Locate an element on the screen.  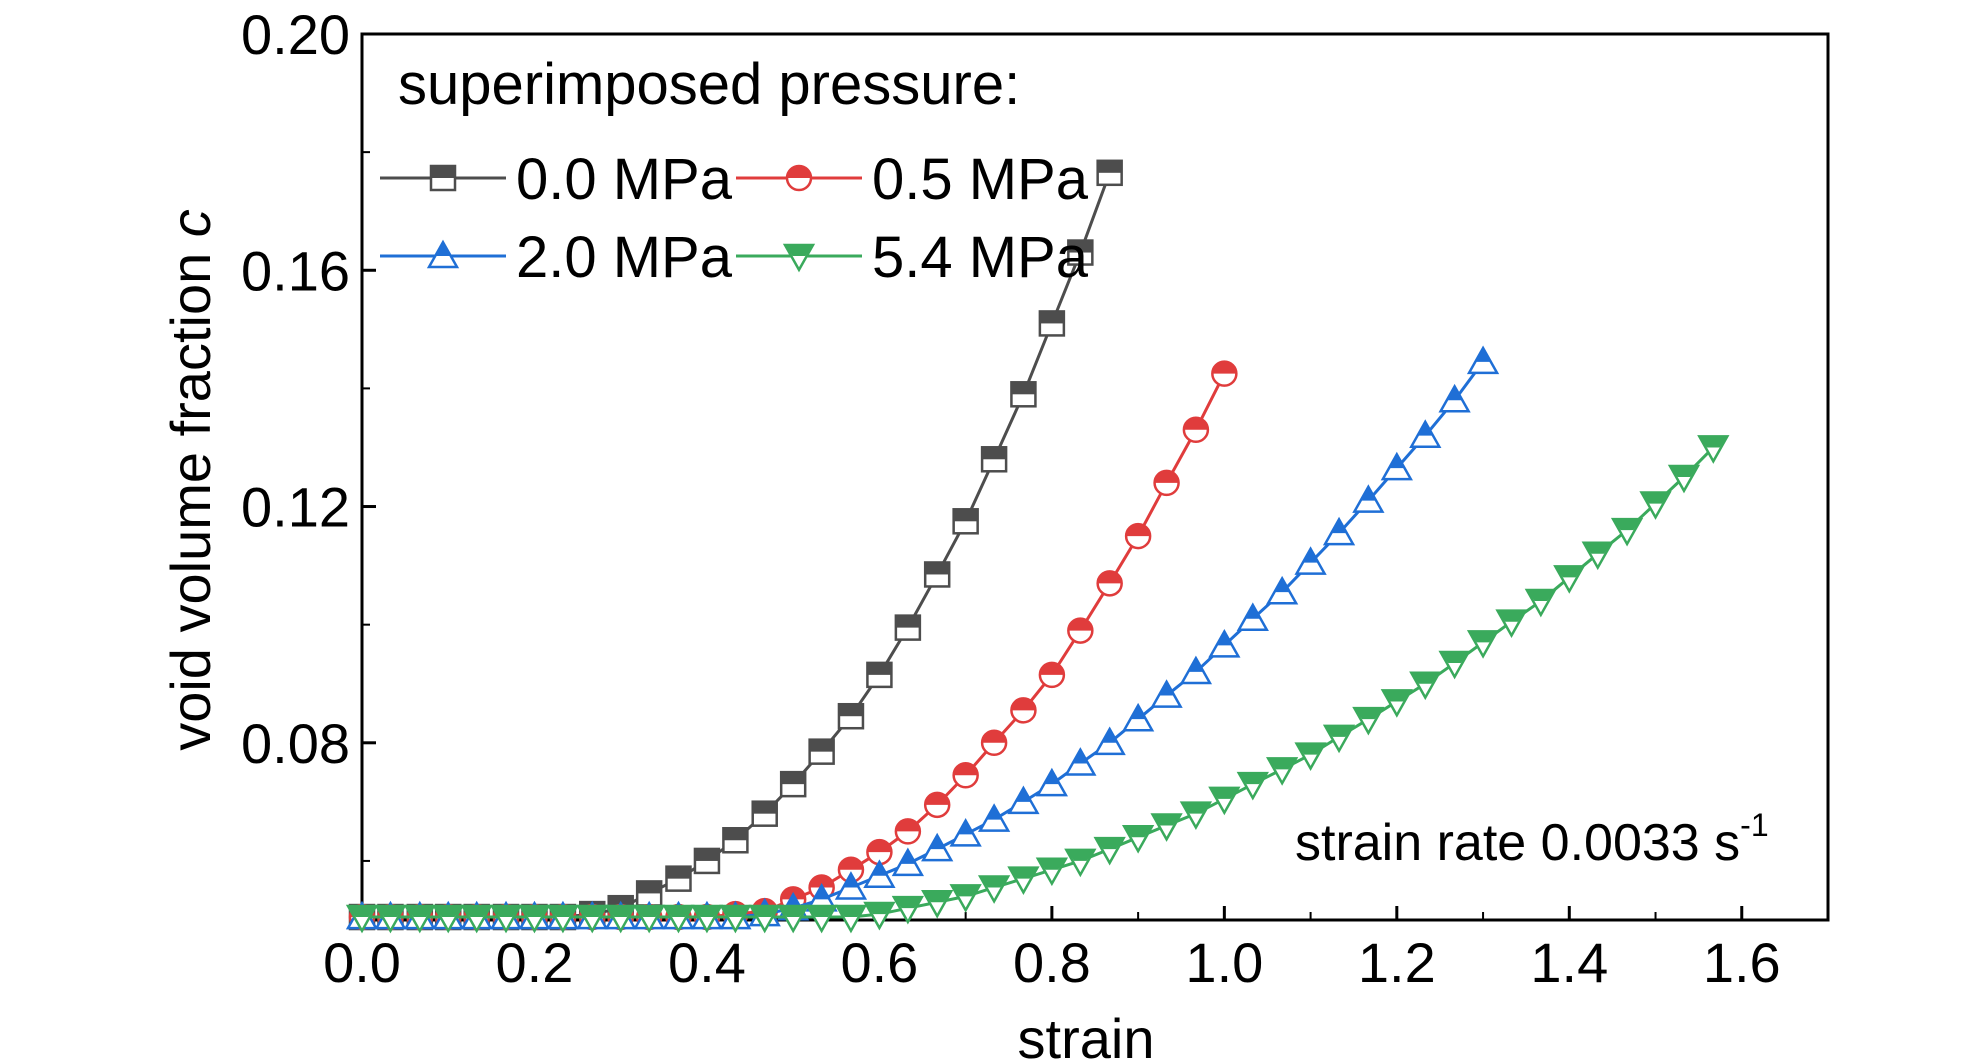
x-tick-label: 1.2 is located at coordinates (1397, 962).